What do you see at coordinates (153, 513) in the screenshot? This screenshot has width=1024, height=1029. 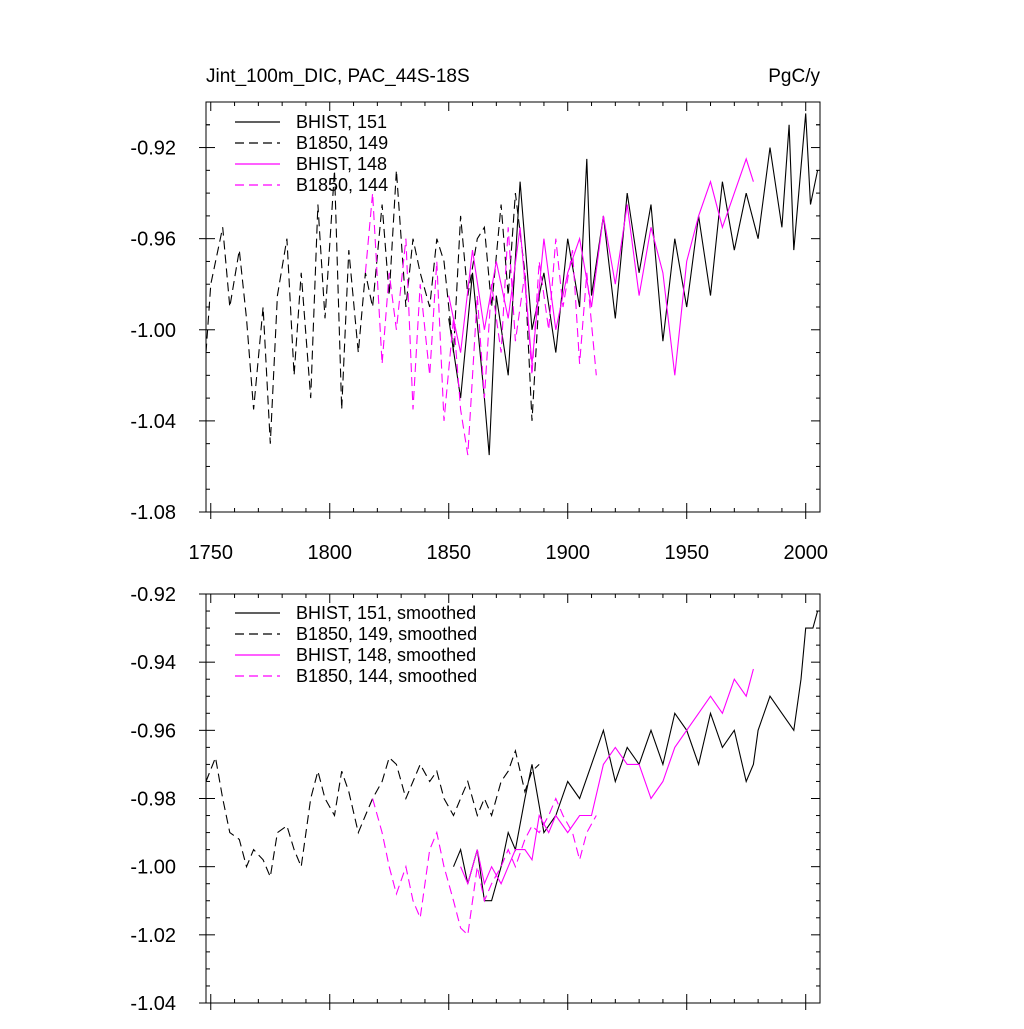 I see `y-tick-label: -1.08` at bounding box center [153, 513].